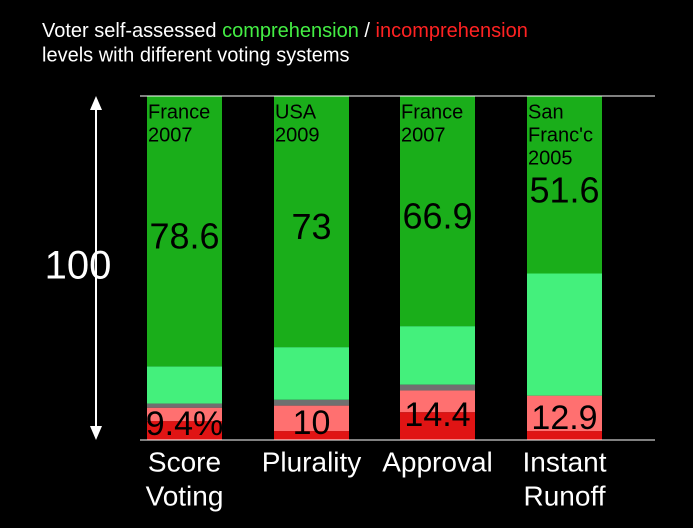 Image resolution: width=693 pixels, height=528 pixels. I want to click on value-label: 12.9, so click(564, 418).